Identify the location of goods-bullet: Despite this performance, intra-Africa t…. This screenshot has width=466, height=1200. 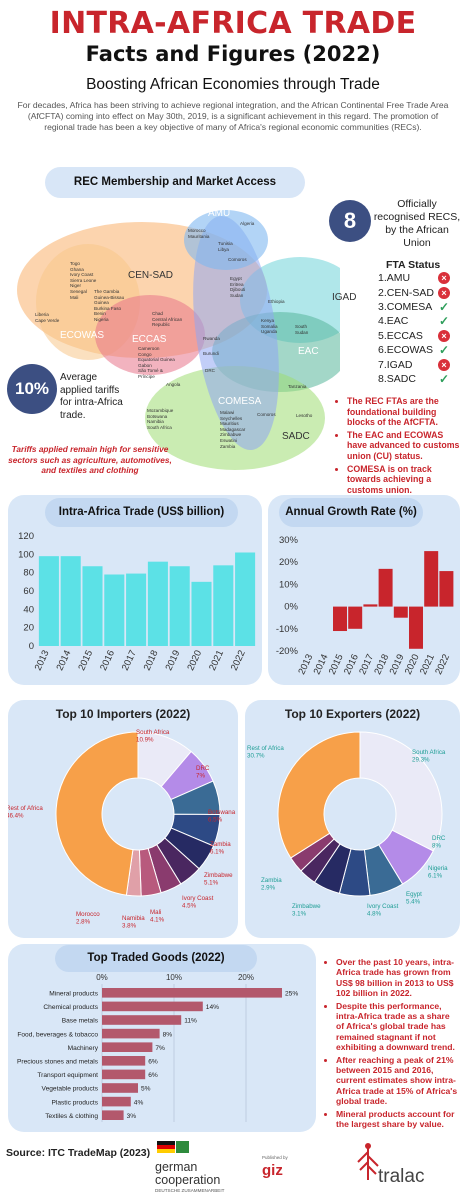
(398, 1027).